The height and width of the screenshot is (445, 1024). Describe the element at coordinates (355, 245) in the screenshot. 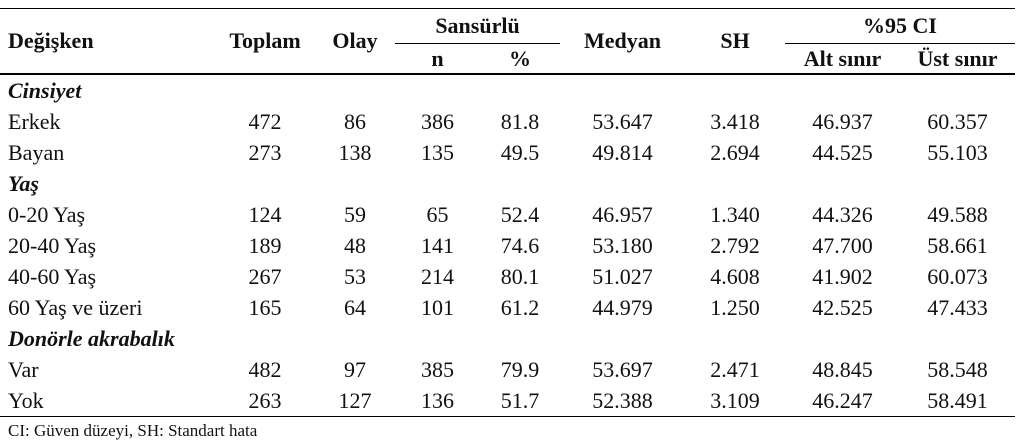

I see `cell: 48` at that location.